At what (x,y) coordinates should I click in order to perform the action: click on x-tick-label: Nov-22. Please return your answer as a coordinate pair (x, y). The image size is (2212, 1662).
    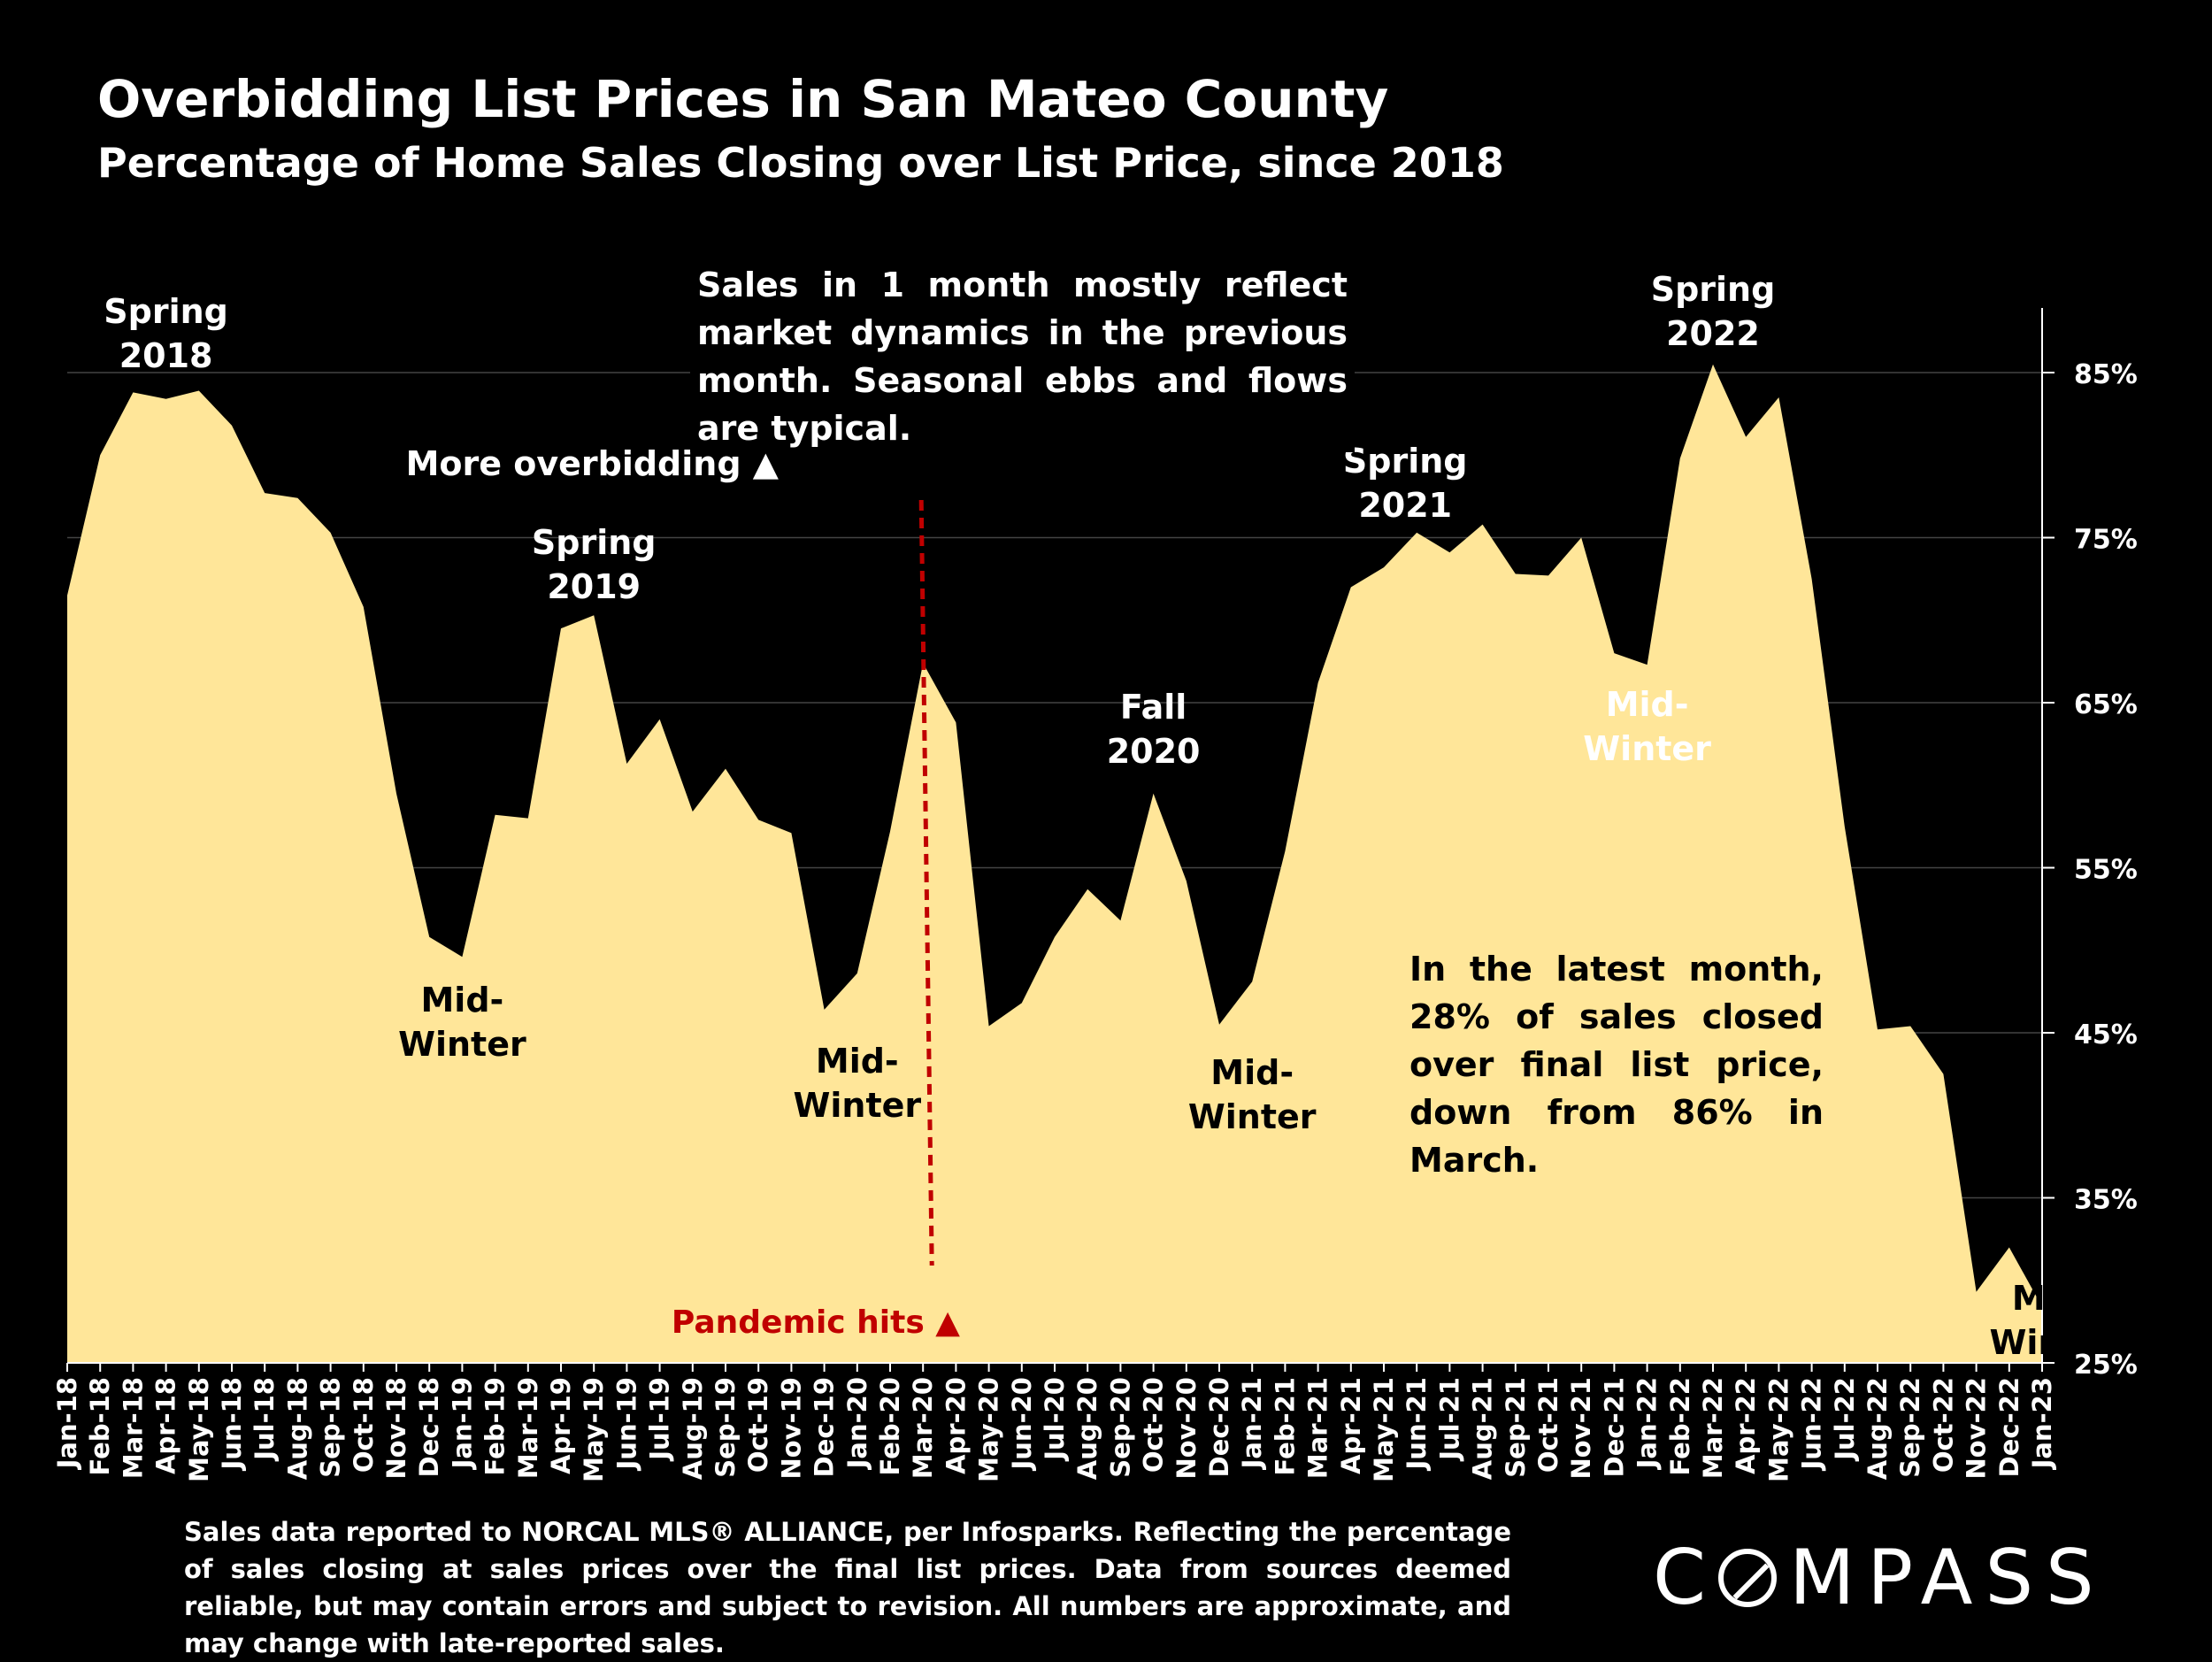
    Looking at the image, I should click on (1977, 1428).